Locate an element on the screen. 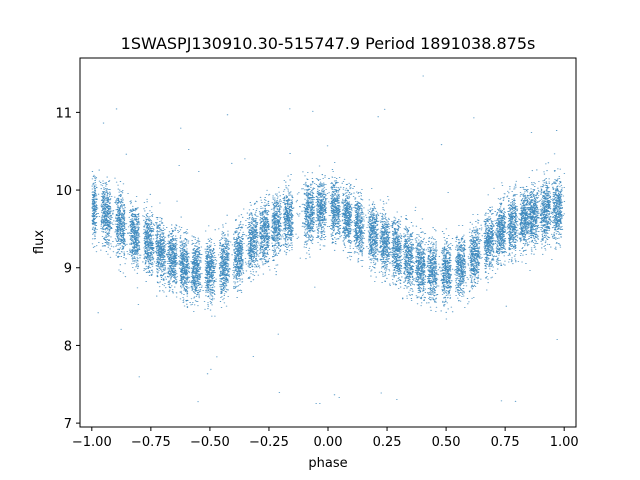  x-tick-label: 1.00 is located at coordinates (564, 442).